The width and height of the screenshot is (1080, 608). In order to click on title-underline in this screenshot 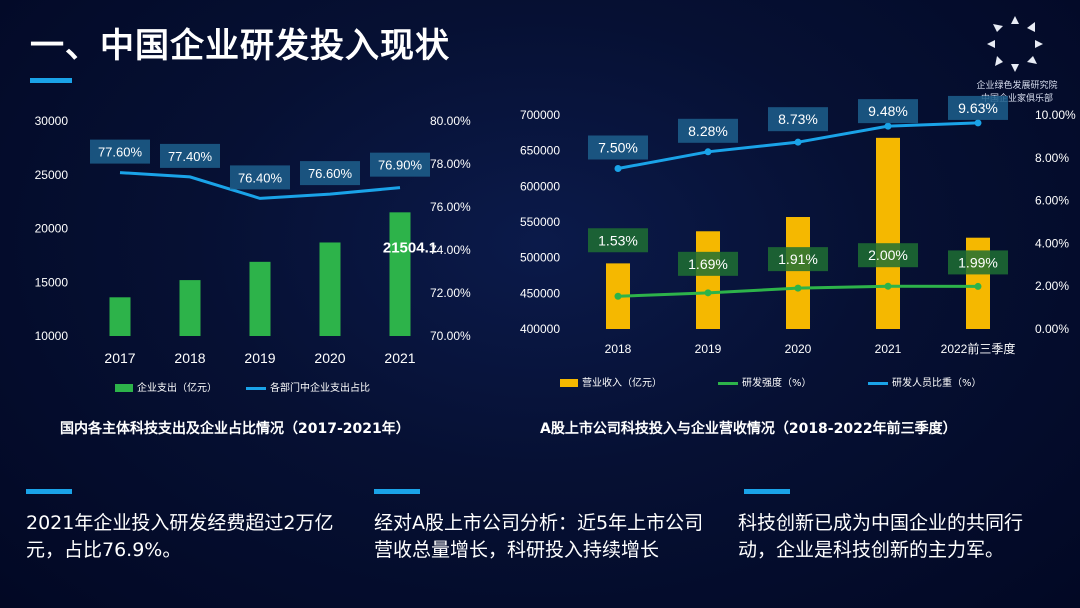, I will do `click(51, 80)`.